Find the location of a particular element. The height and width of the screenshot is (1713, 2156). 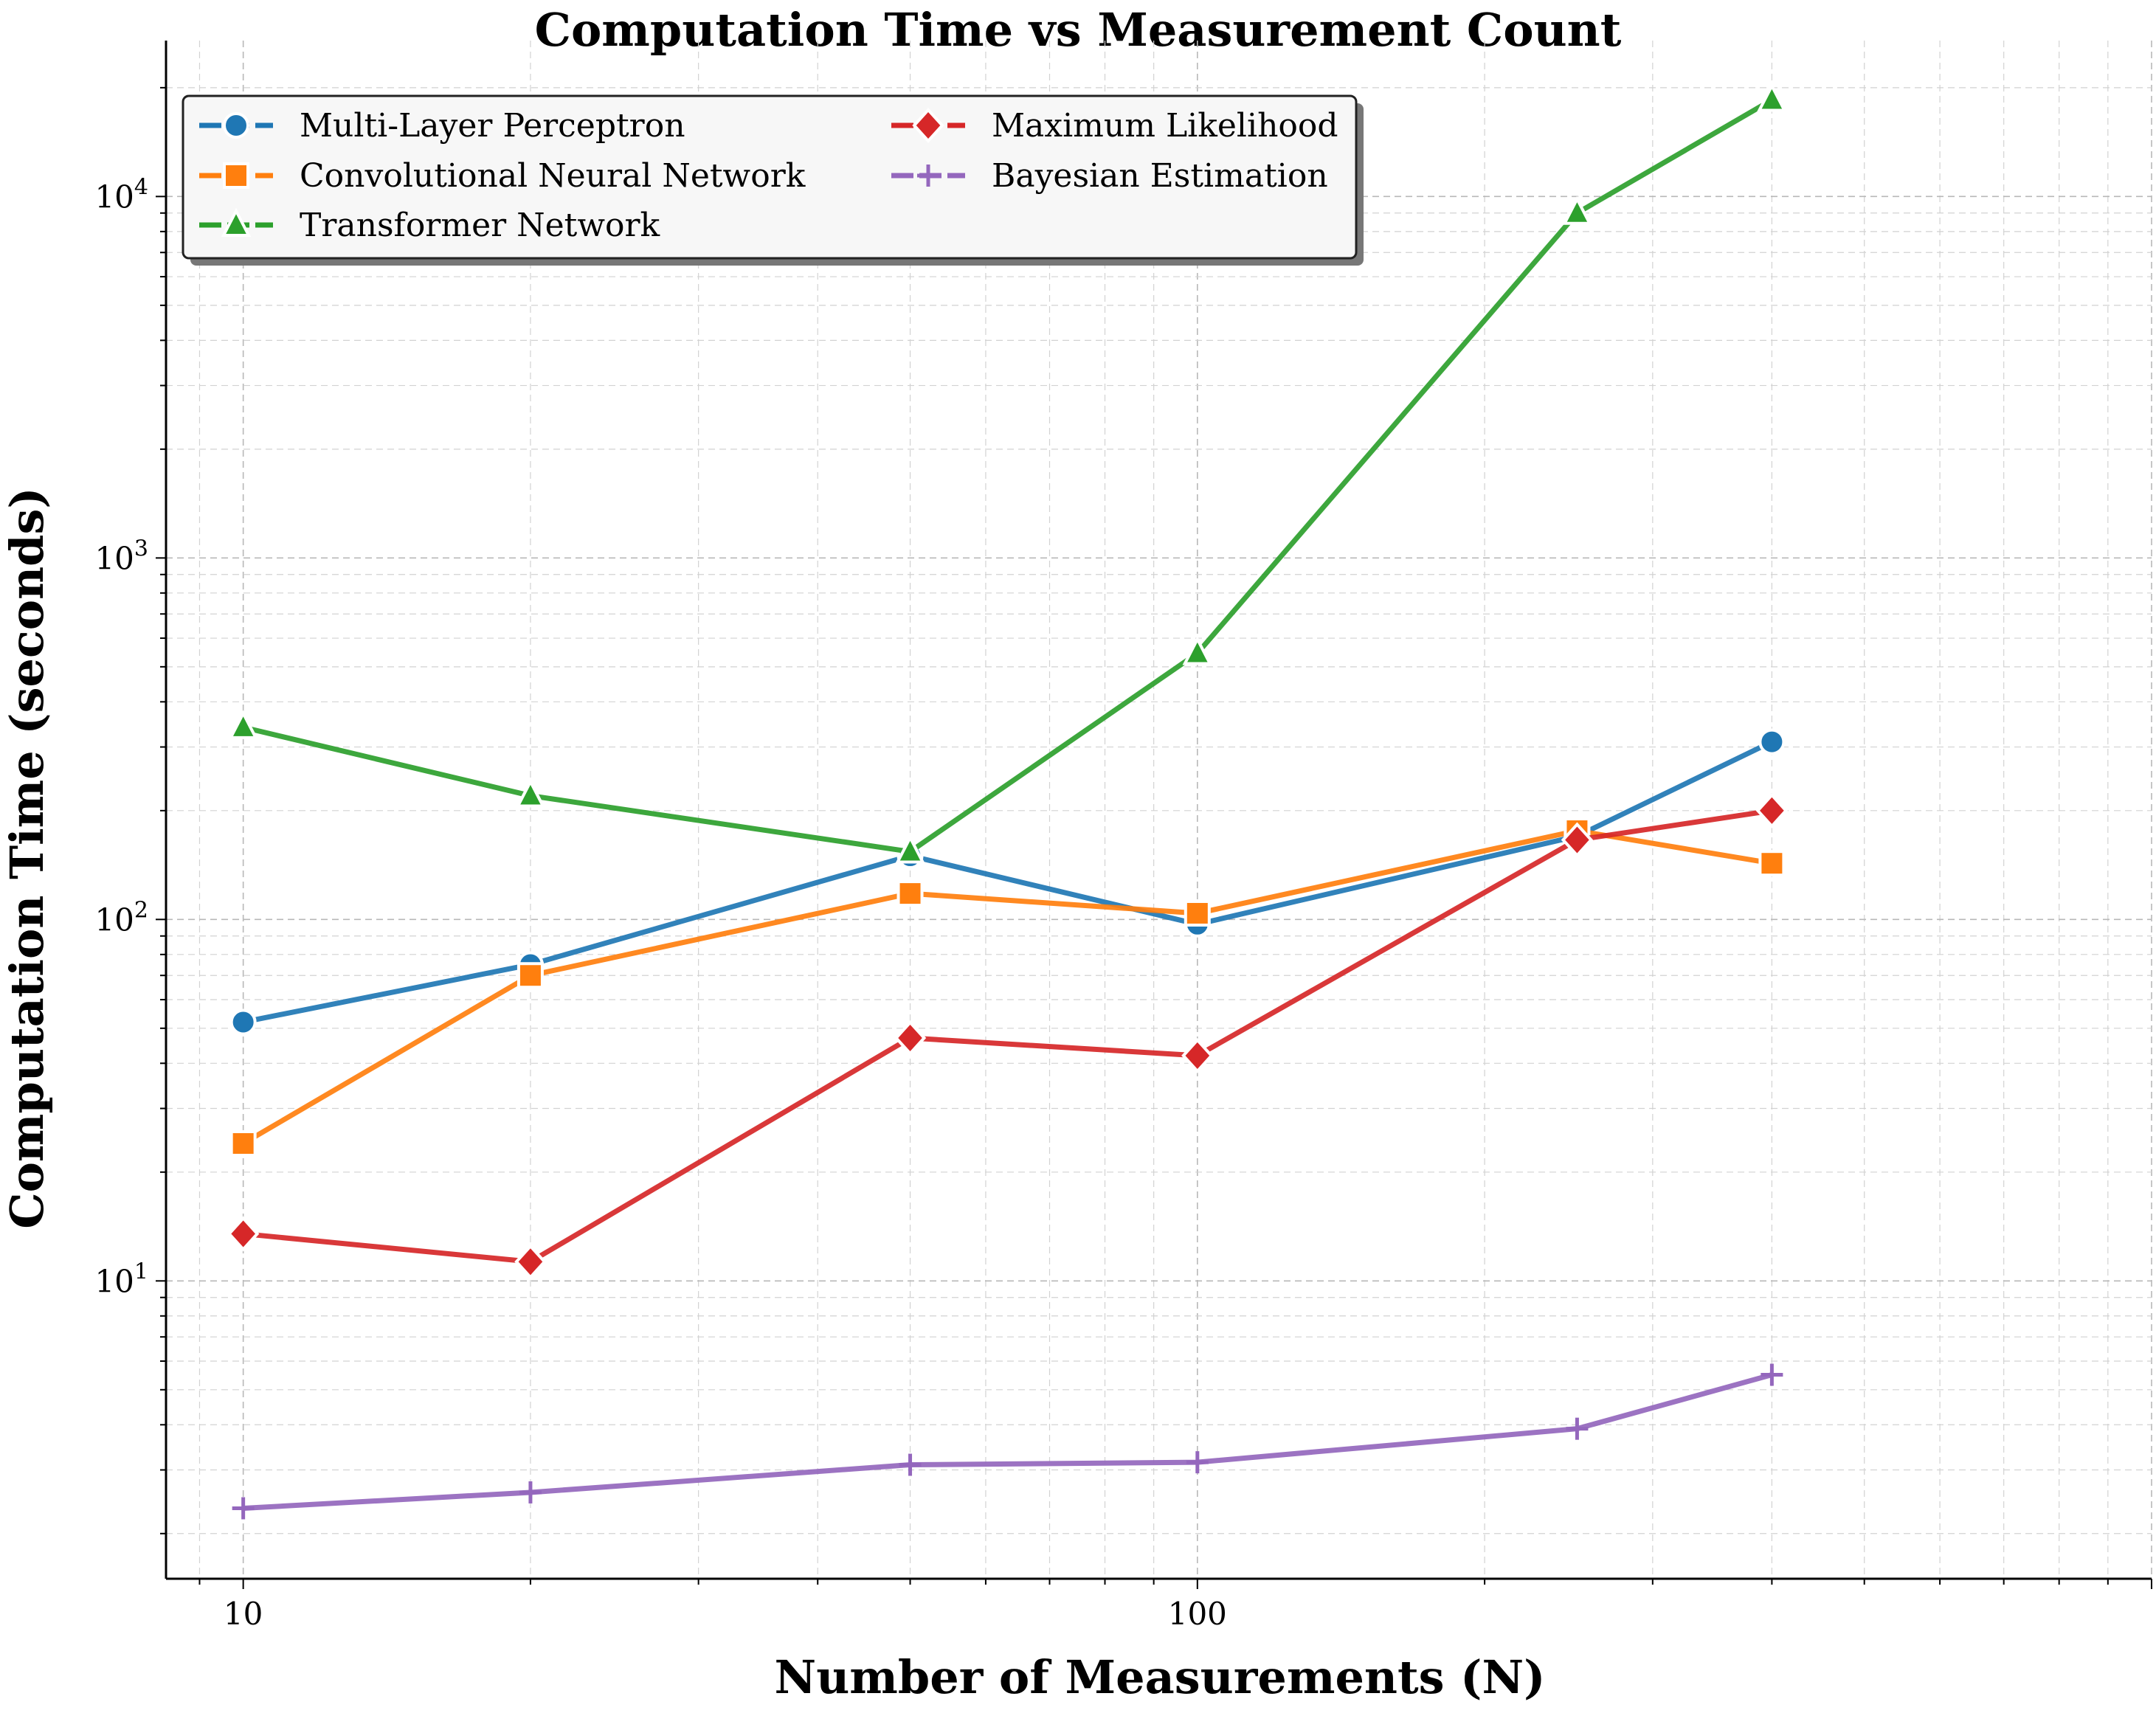

legend-label: Bayesian Estimation is located at coordinates (1160, 176).